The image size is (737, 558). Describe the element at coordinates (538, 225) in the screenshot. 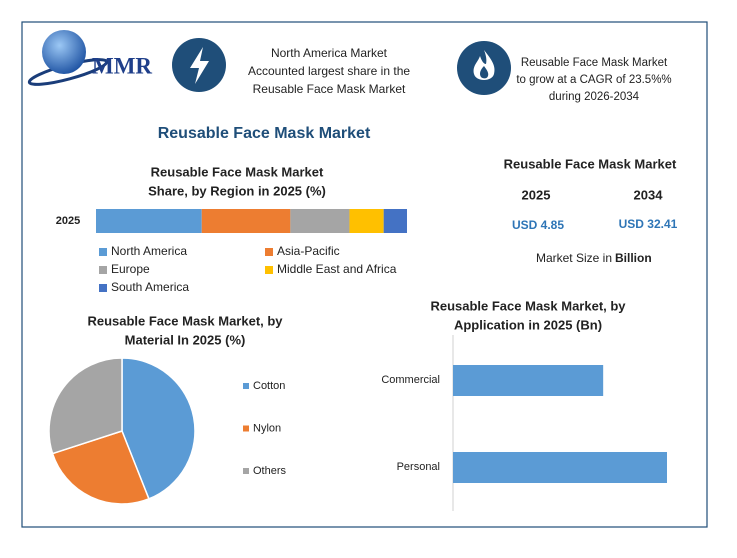

I see `market-value: USD 4.85` at that location.